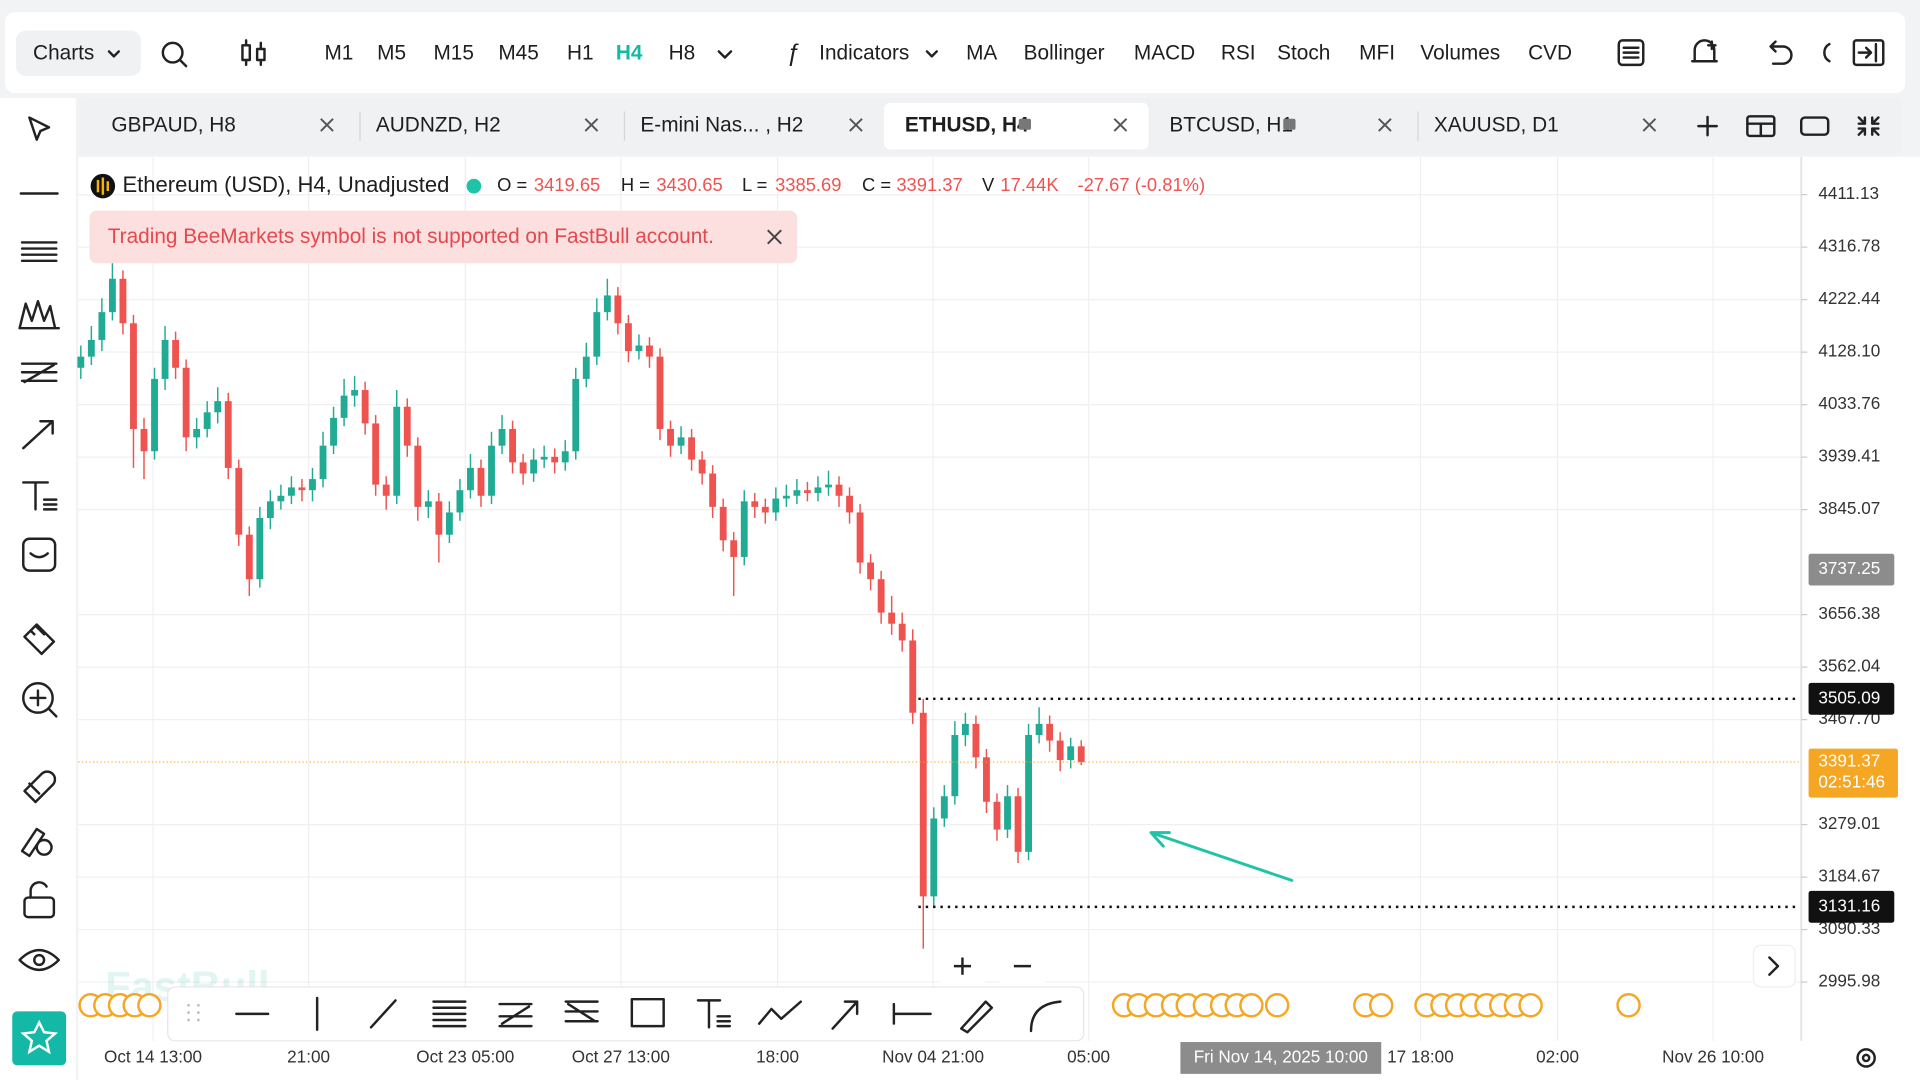  I want to click on layout-icon, so click(1761, 126).